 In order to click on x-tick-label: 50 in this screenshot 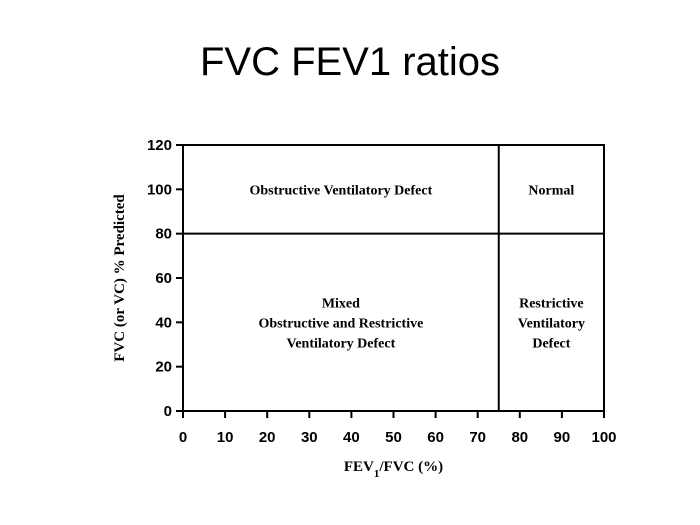, I will do `click(393, 437)`.